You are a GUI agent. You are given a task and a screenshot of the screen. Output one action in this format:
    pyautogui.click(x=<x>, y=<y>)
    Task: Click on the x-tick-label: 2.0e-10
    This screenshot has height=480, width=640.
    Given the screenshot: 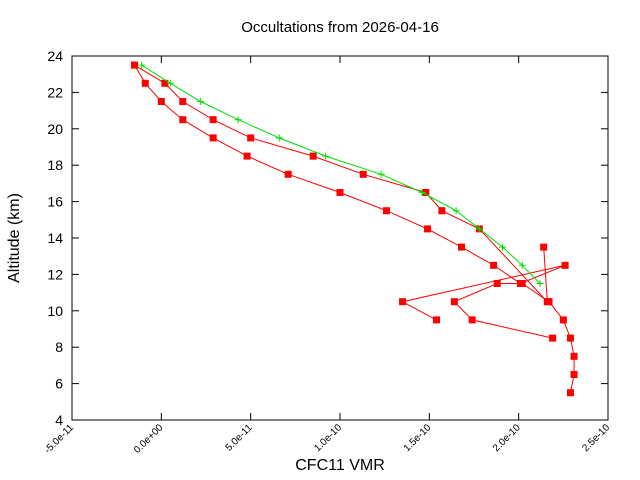 What is the action you would take?
    pyautogui.click(x=507, y=438)
    